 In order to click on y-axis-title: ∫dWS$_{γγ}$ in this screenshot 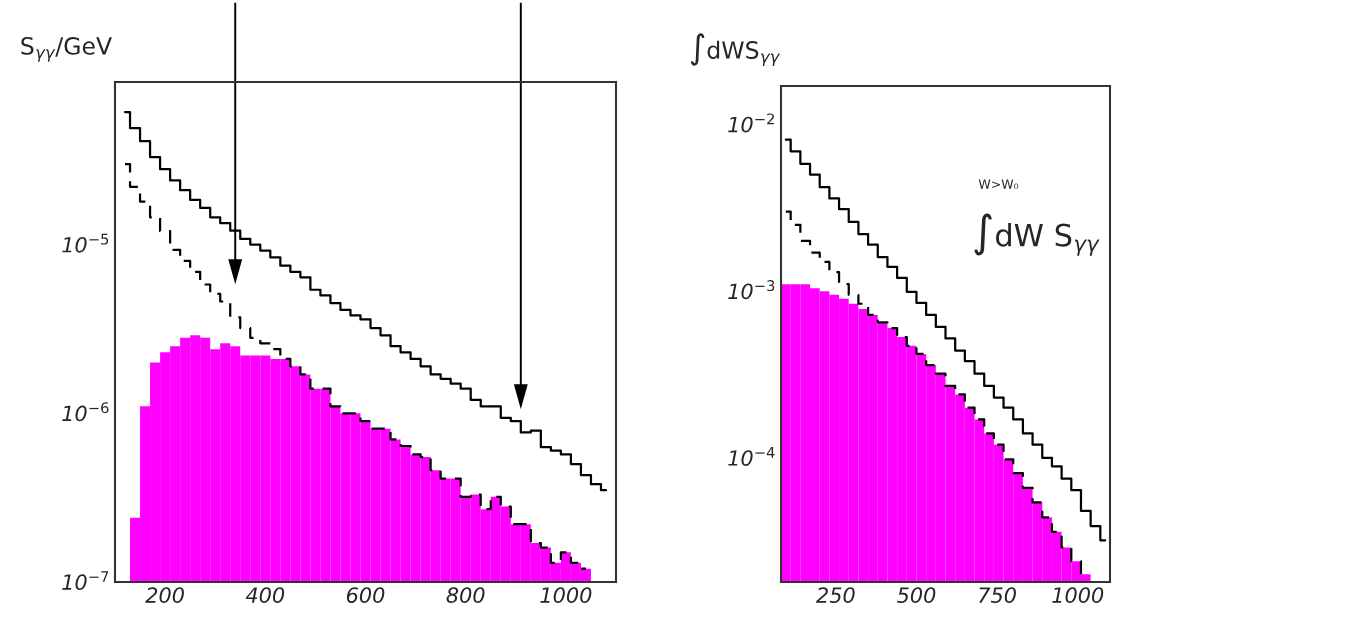, I will do `click(735, 49)`.